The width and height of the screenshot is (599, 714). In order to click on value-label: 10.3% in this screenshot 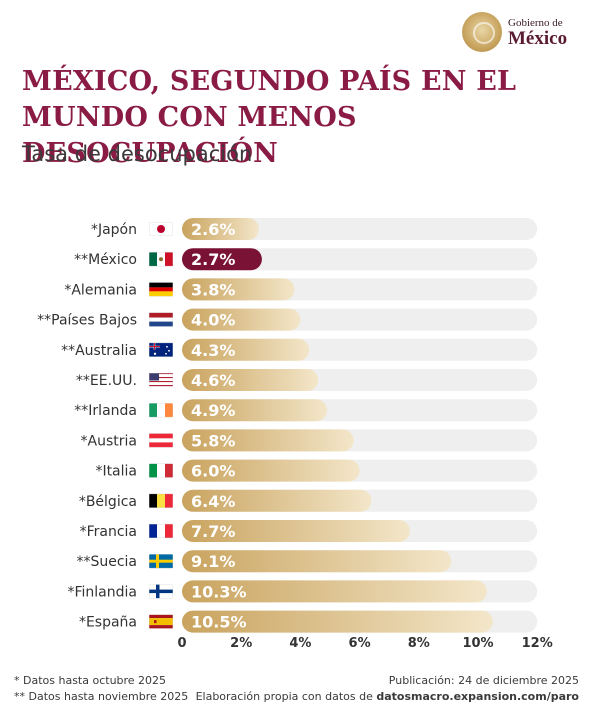, I will do `click(219, 591)`.